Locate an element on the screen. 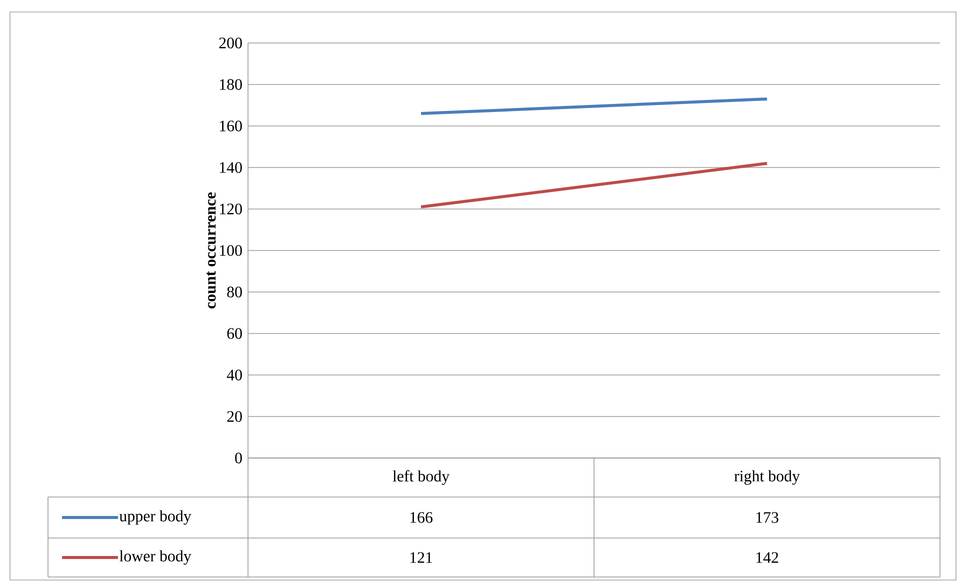 The height and width of the screenshot is (581, 957). y-tick-label: 140 is located at coordinates (231, 167).